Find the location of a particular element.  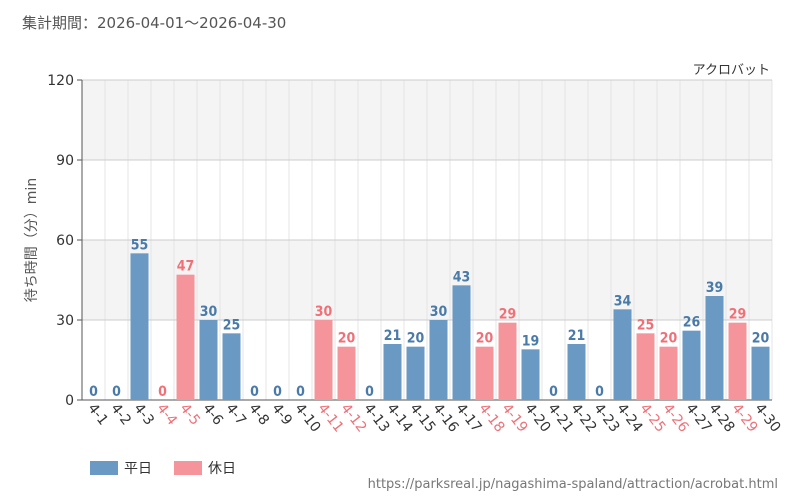

data-label: 55 is located at coordinates (140, 245).